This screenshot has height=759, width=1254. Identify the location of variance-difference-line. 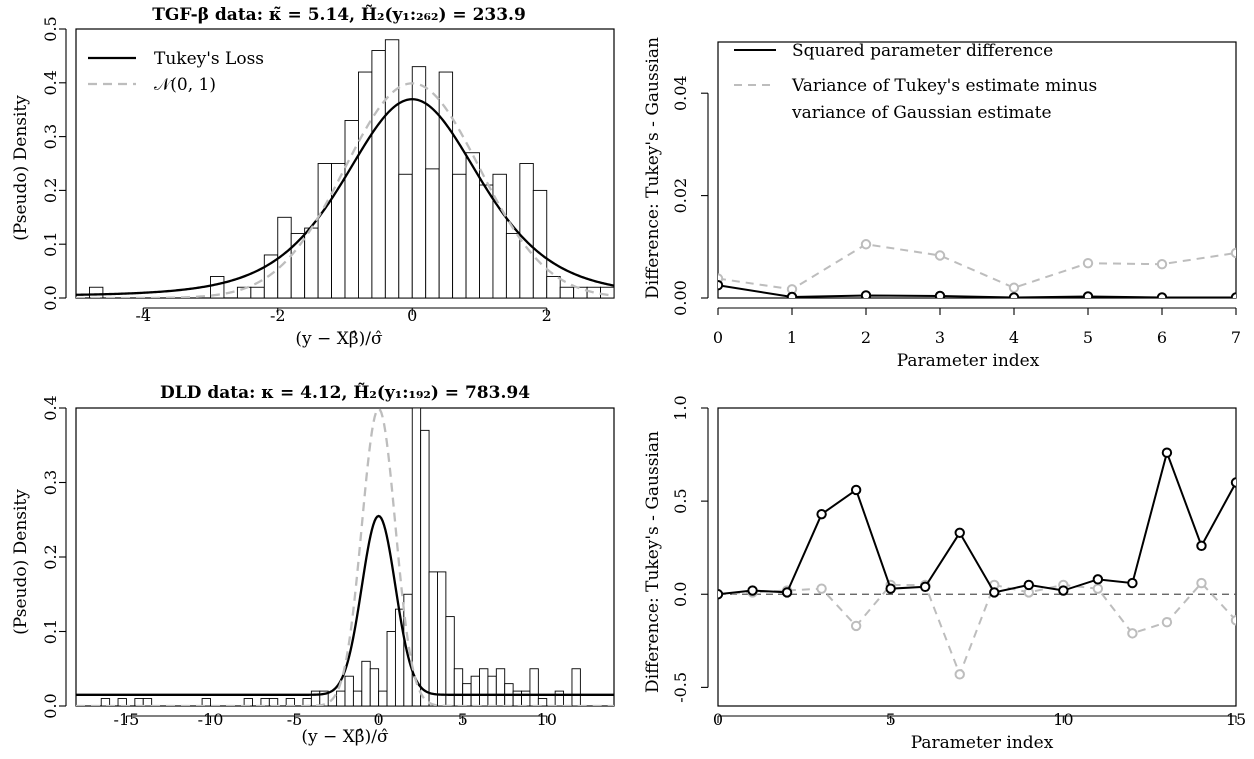
(977, 267).